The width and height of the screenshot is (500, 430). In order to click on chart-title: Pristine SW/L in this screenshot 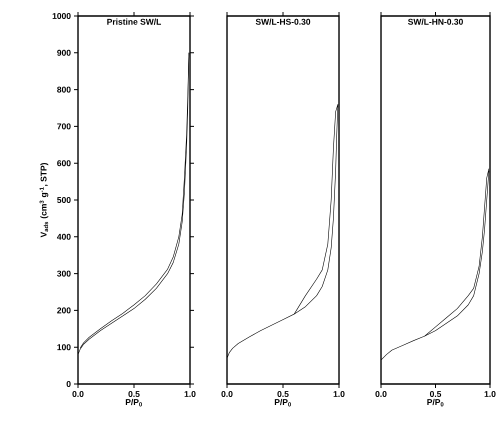, I will do `click(134, 21)`.